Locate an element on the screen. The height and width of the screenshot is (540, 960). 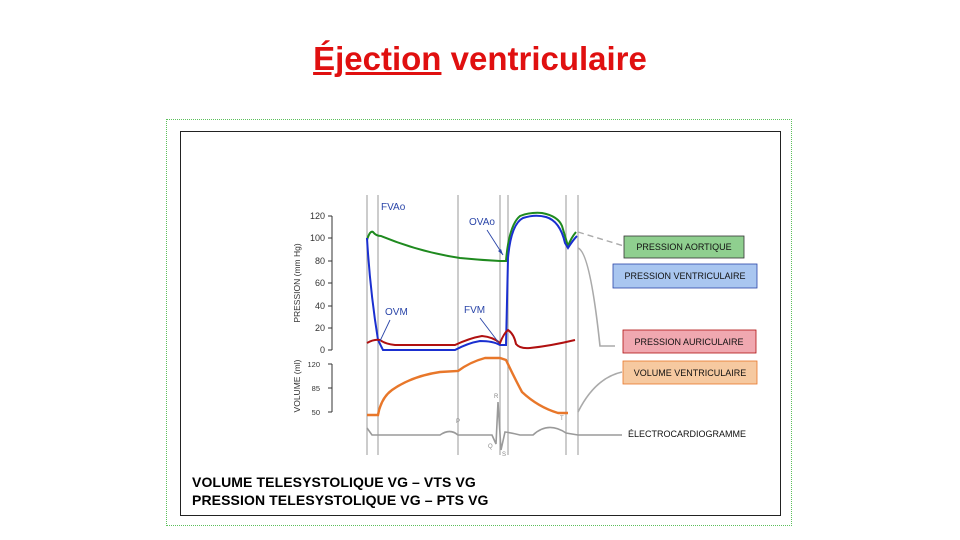
pressure-tick: 120 is located at coordinates (317, 216).